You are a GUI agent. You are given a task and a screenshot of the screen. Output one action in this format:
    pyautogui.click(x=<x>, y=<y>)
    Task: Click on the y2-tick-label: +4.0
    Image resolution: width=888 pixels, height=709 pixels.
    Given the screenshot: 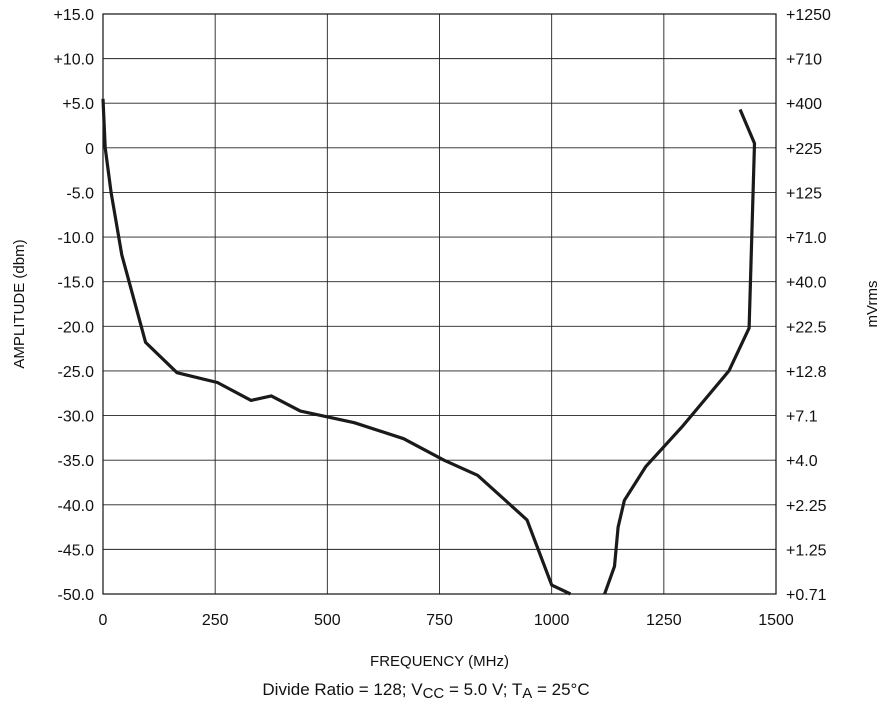 What is the action you would take?
    pyautogui.click(x=802, y=461)
    